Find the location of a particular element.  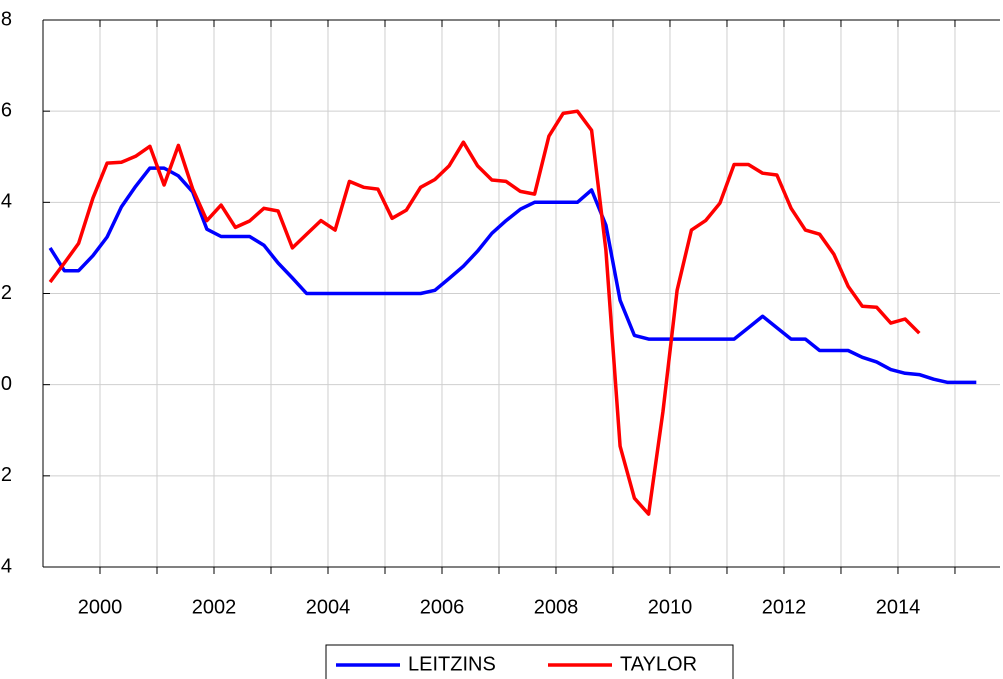

y-tick-label: 0 is located at coordinates (6, 384).